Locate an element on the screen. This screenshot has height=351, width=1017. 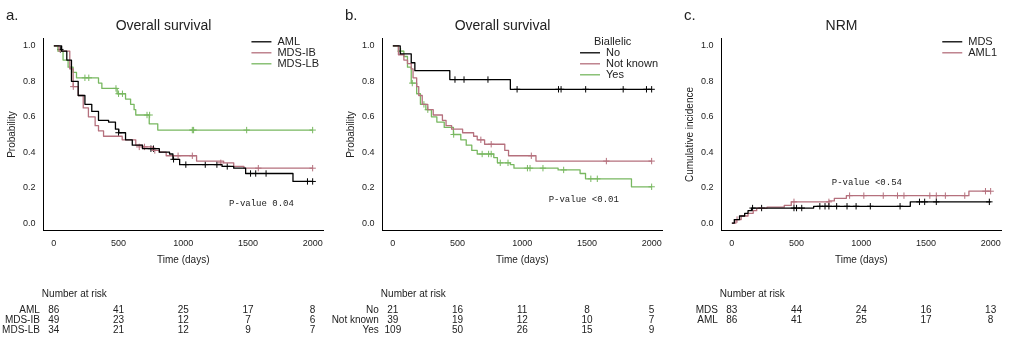
annotation: P-value 0.04 is located at coordinates (261, 203).